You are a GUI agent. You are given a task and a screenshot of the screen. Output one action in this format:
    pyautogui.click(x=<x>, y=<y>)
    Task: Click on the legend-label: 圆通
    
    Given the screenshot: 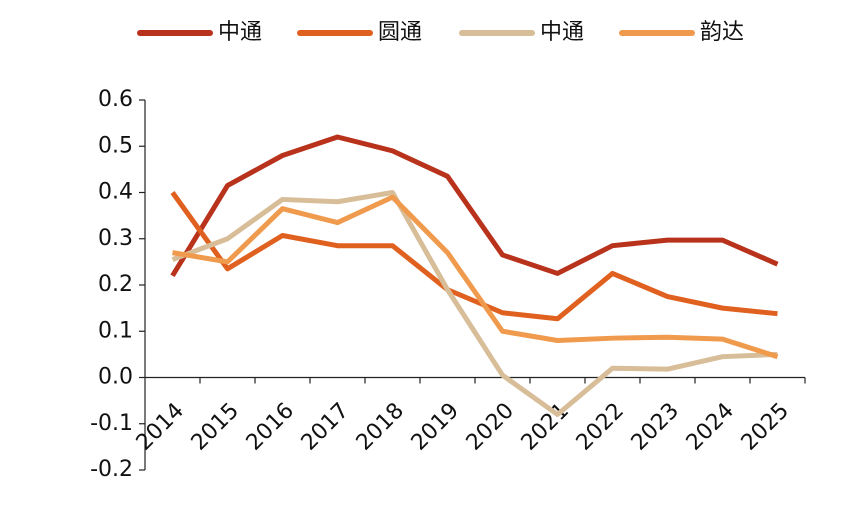 What is the action you would take?
    pyautogui.click(x=400, y=32)
    